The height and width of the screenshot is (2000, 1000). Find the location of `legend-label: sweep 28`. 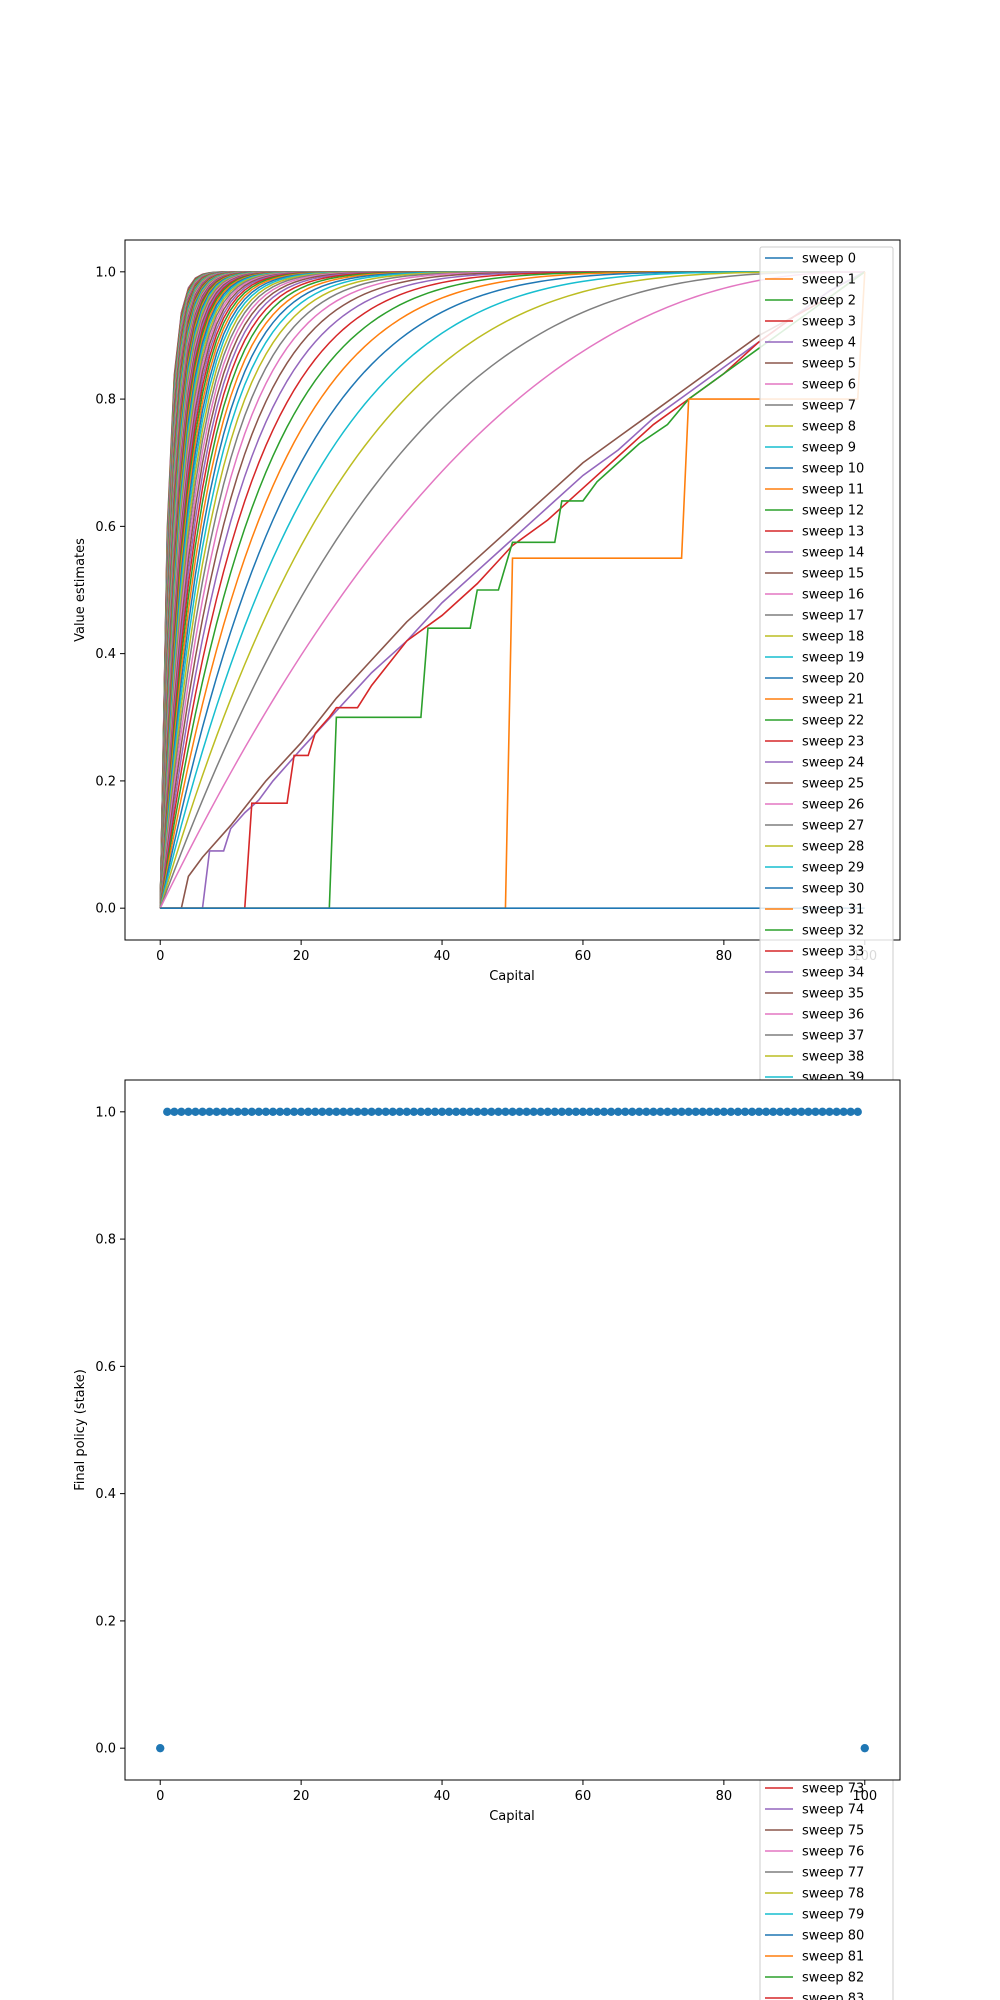

legend-label: sweep 28 is located at coordinates (833, 847).